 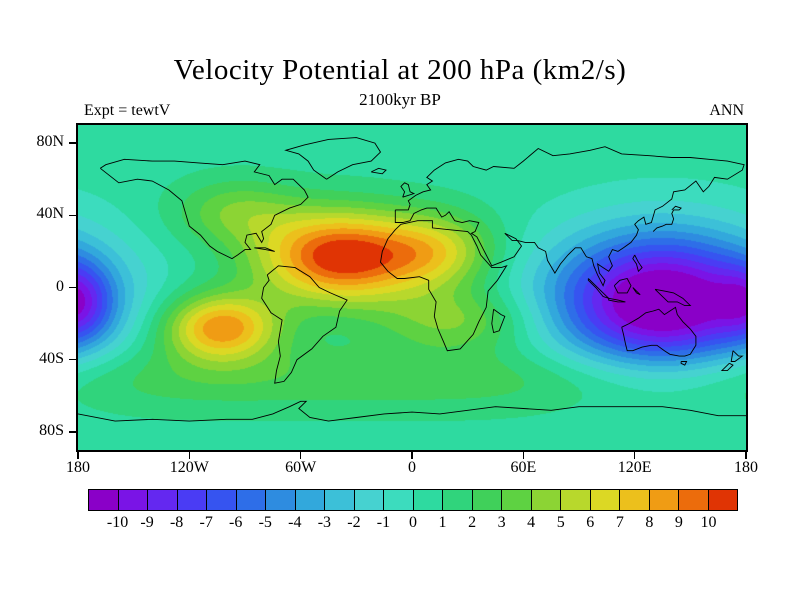 What do you see at coordinates (619, 522) in the screenshot?
I see `colorbar-tick-label: 7` at bounding box center [619, 522].